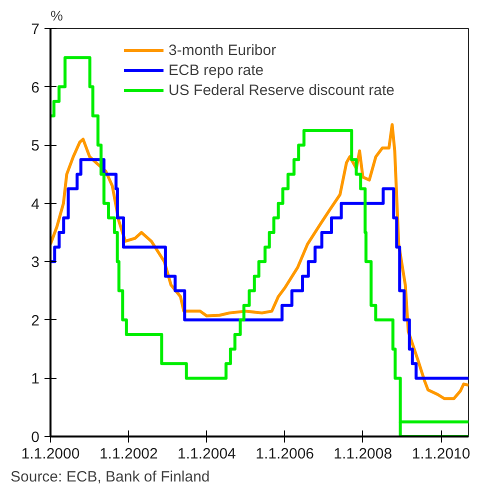 This screenshot has width=496, height=494. Describe the element at coordinates (35, 204) in the screenshot. I see `y-tick-label: 4` at that location.